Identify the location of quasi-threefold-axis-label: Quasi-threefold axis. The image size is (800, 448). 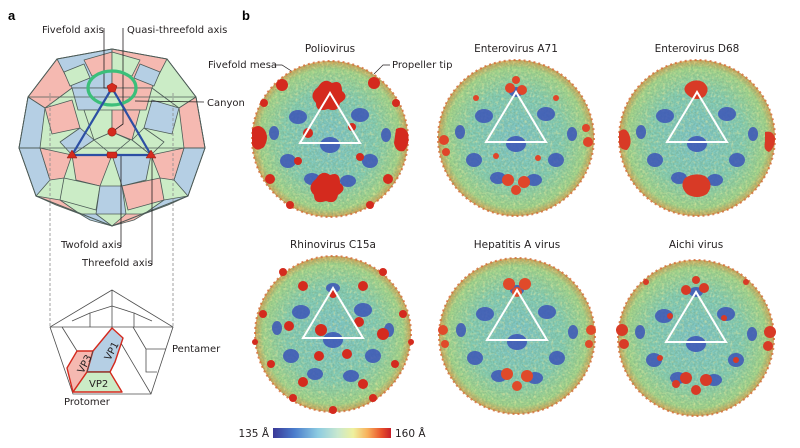
(177, 30).